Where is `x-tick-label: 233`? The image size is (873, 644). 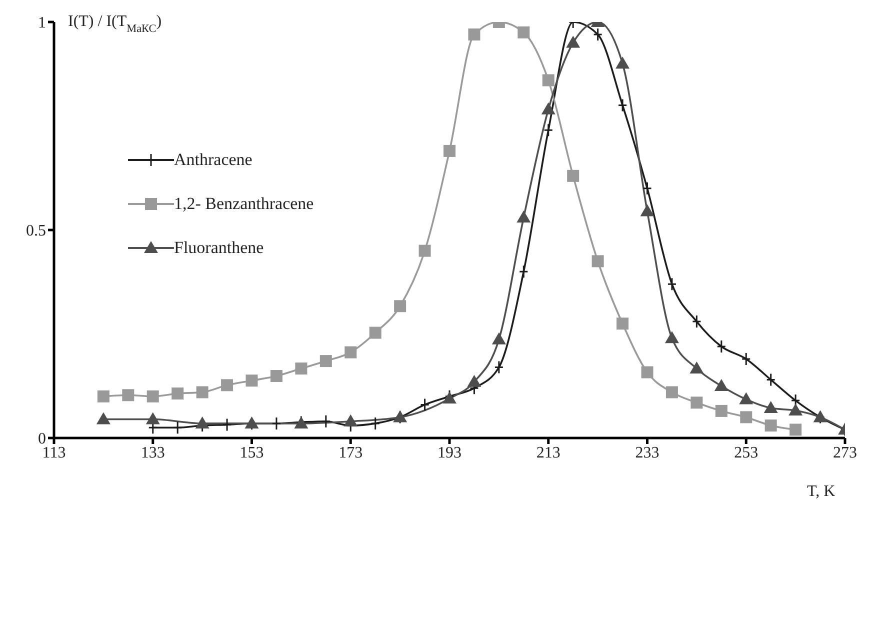 x-tick-label: 233 is located at coordinates (647, 453).